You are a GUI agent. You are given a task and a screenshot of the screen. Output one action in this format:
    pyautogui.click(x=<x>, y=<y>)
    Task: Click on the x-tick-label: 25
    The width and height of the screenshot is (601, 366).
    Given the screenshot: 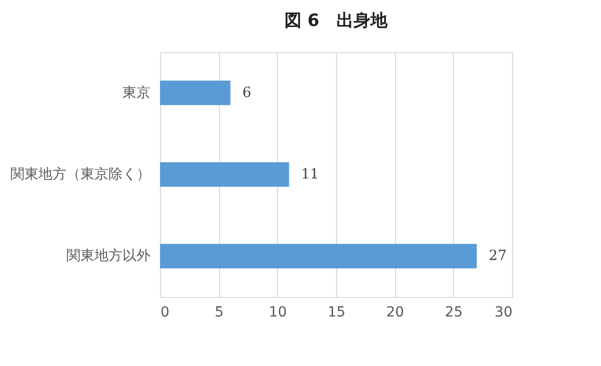 What is the action you would take?
    pyautogui.click(x=453, y=312)
    